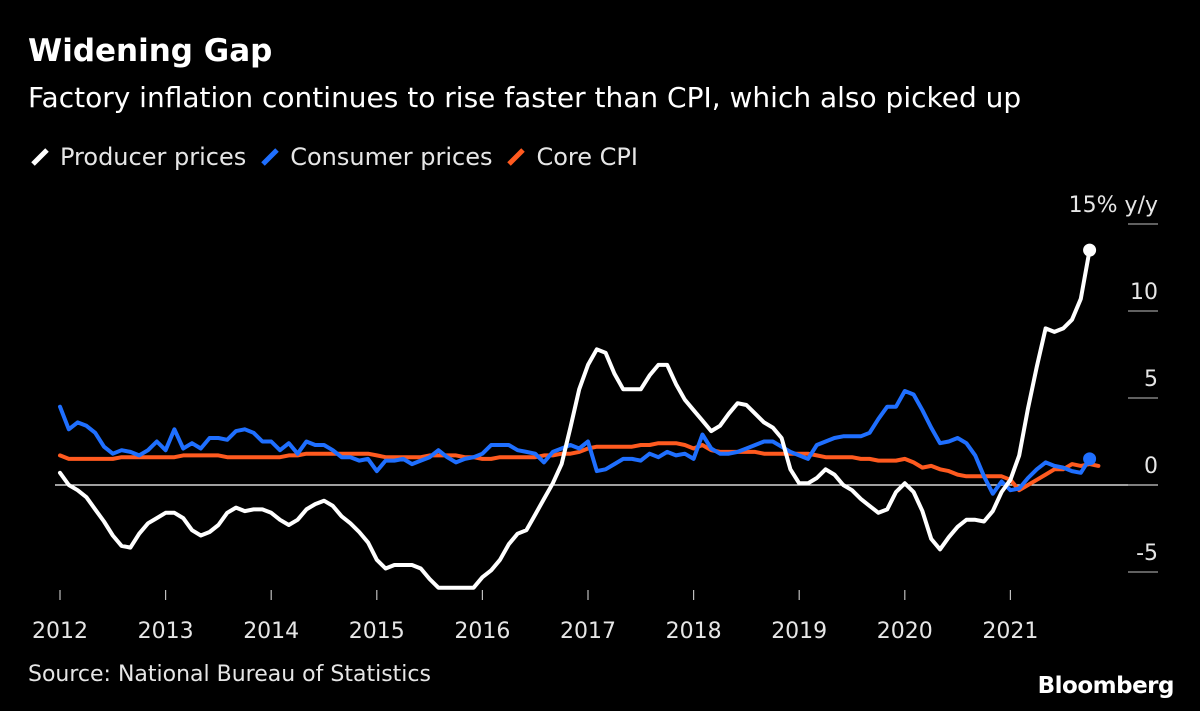 The width and height of the screenshot is (1200, 711). Describe the element at coordinates (588, 631) in the screenshot. I see `x-tick-label: 2017` at that location.